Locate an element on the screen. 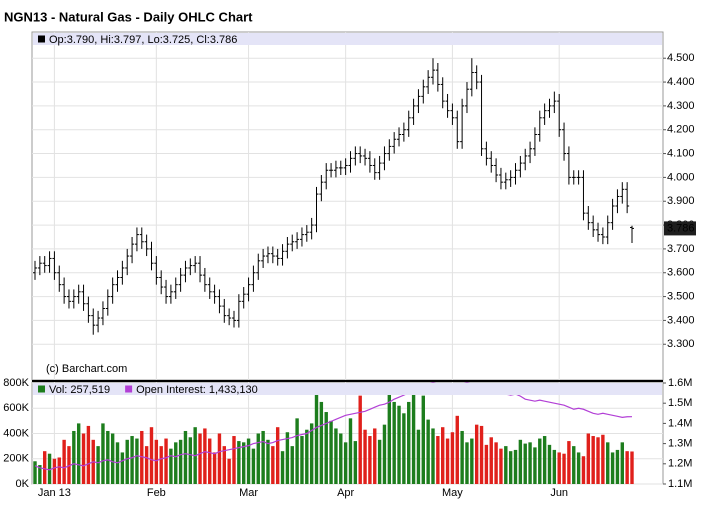 The image size is (706, 510). y-tick-label: 4.200 is located at coordinates (681, 130).